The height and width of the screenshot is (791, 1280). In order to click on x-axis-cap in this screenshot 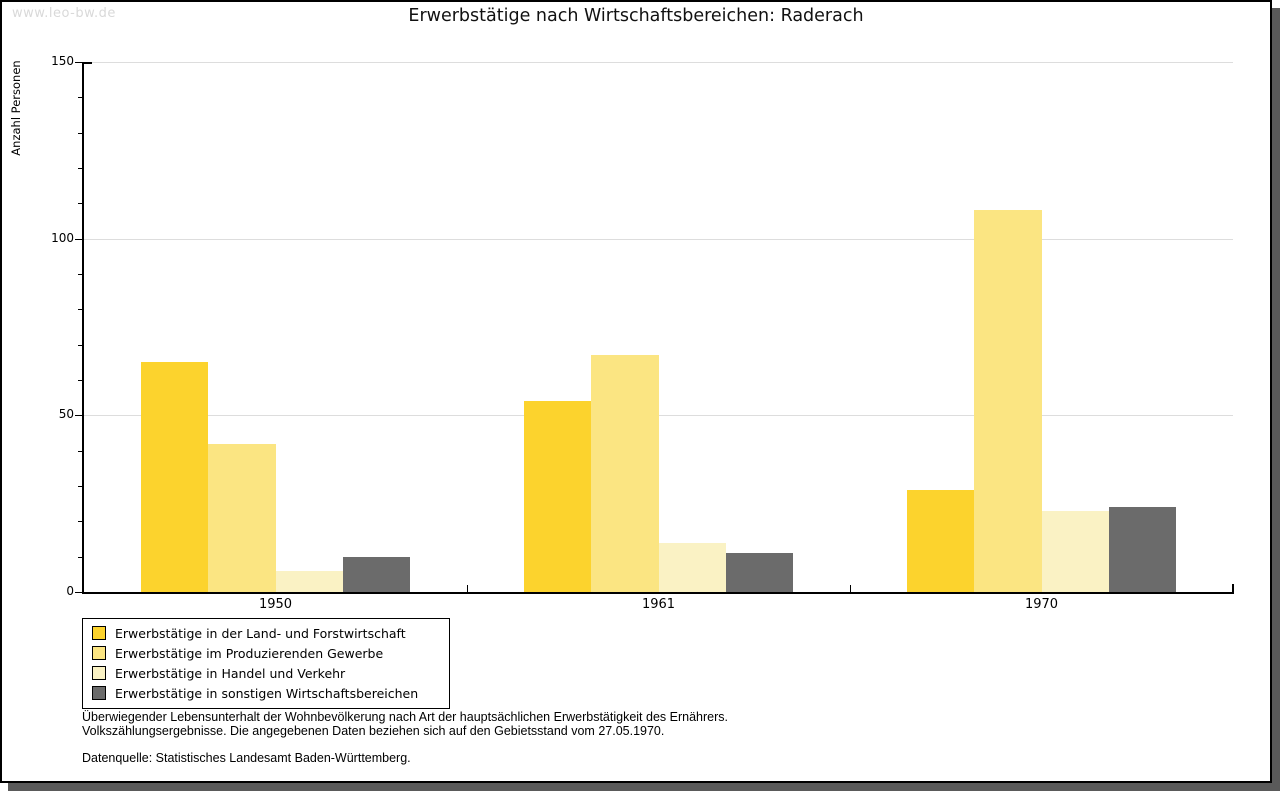, I will do `click(1233, 589)`.